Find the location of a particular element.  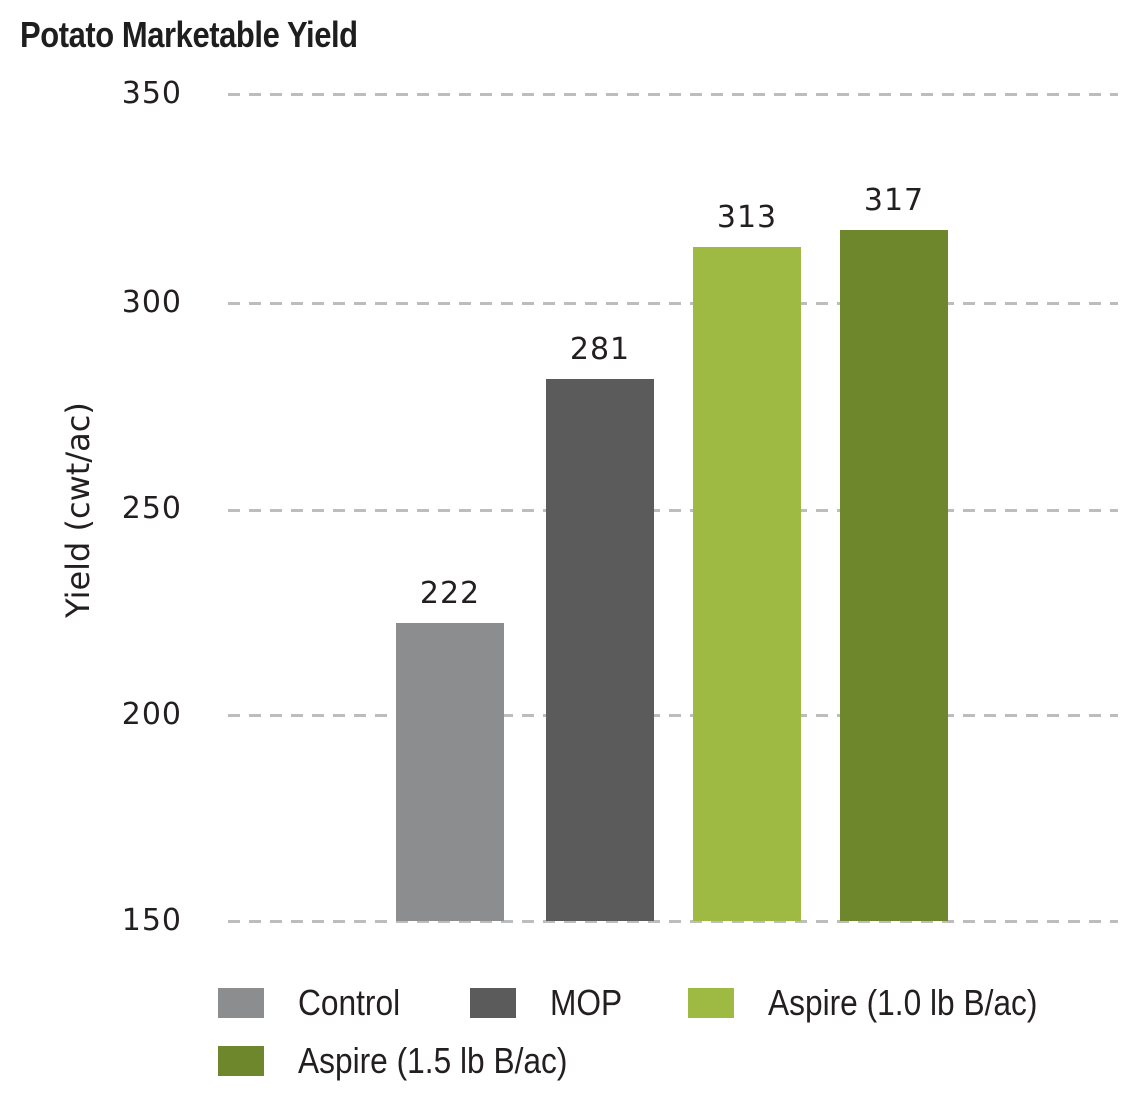

bar-value-label: 317 is located at coordinates (894, 201).